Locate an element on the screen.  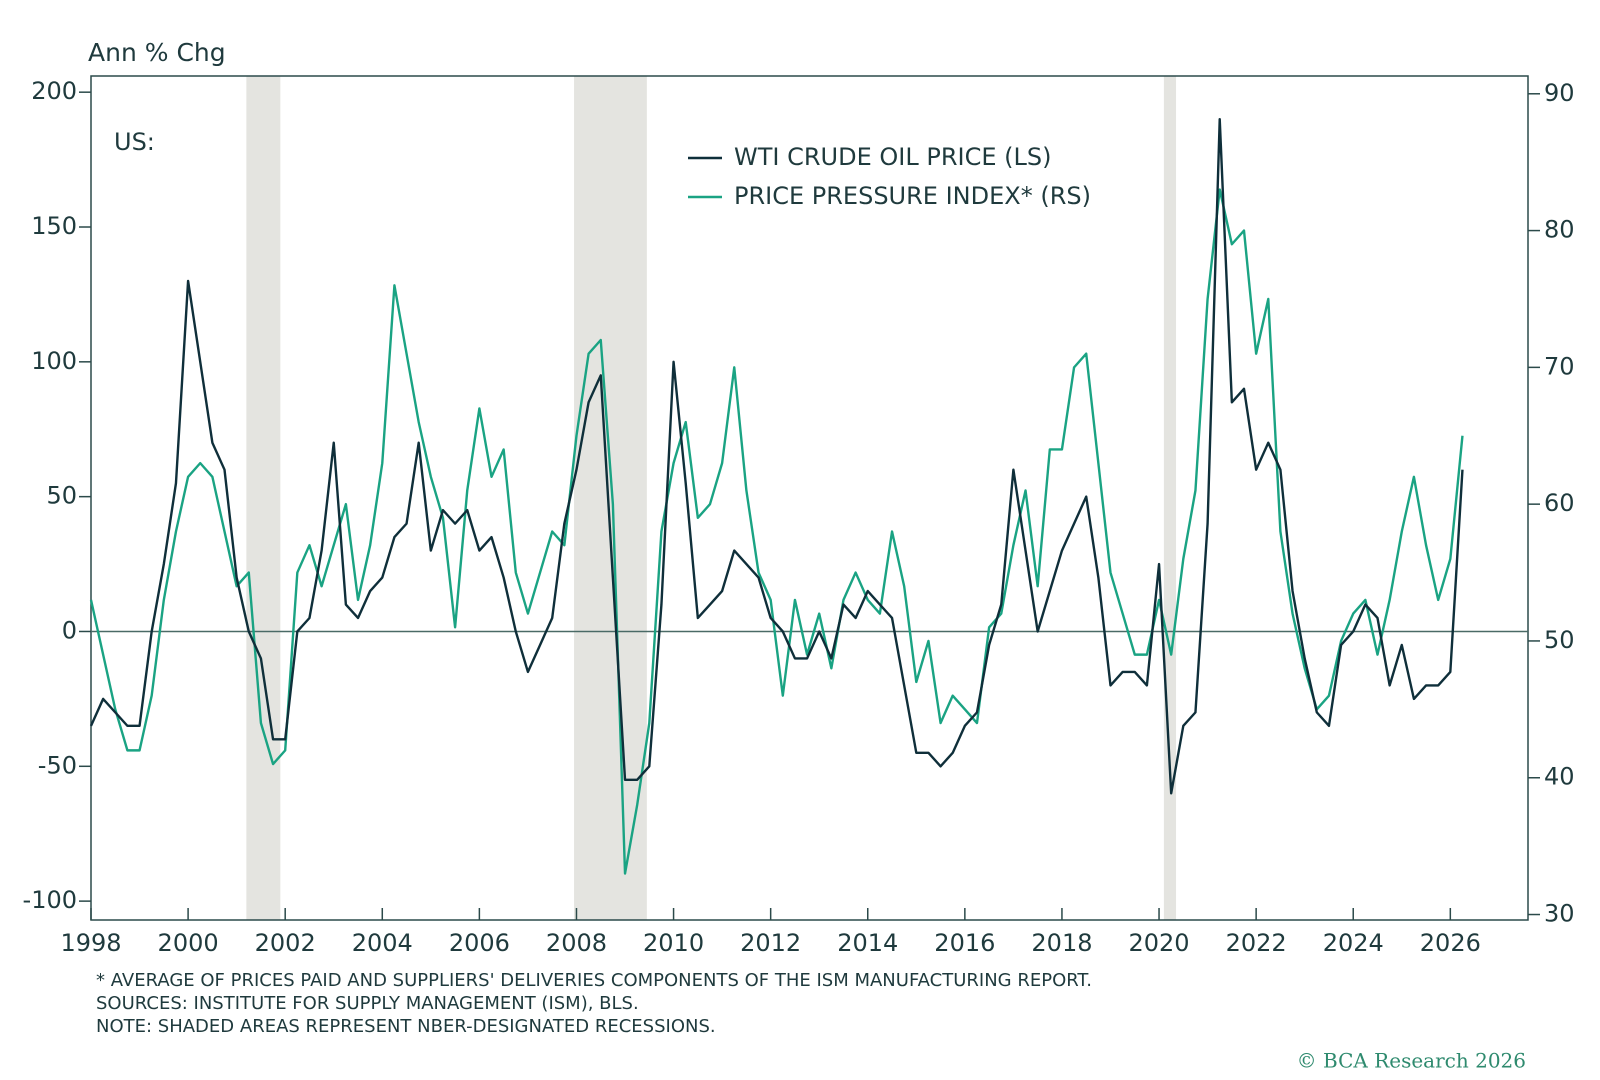
x-tick-label: 2026 is located at coordinates (1450, 943).